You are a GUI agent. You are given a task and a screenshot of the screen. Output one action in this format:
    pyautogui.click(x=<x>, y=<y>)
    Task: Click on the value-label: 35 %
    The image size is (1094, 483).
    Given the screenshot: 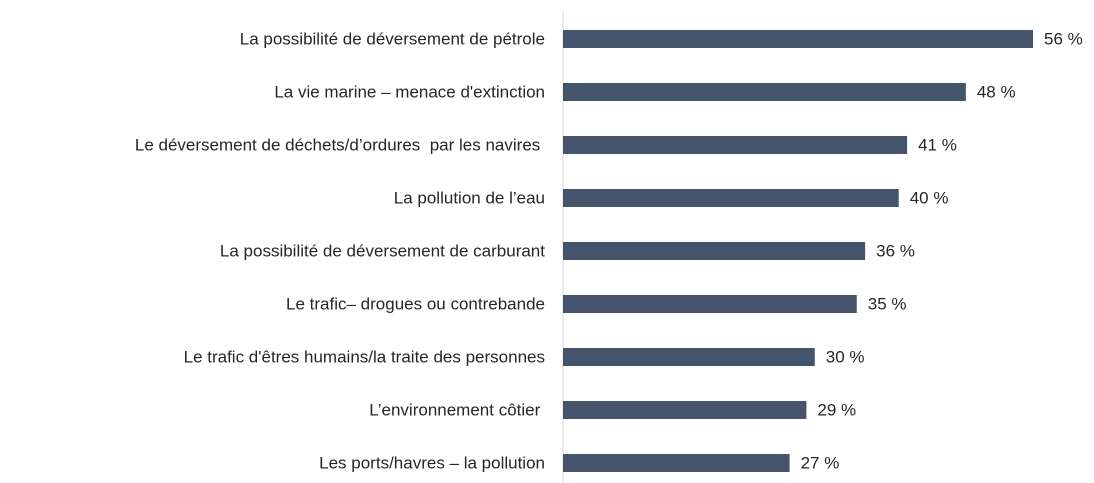 What is the action you would take?
    pyautogui.click(x=887, y=303)
    